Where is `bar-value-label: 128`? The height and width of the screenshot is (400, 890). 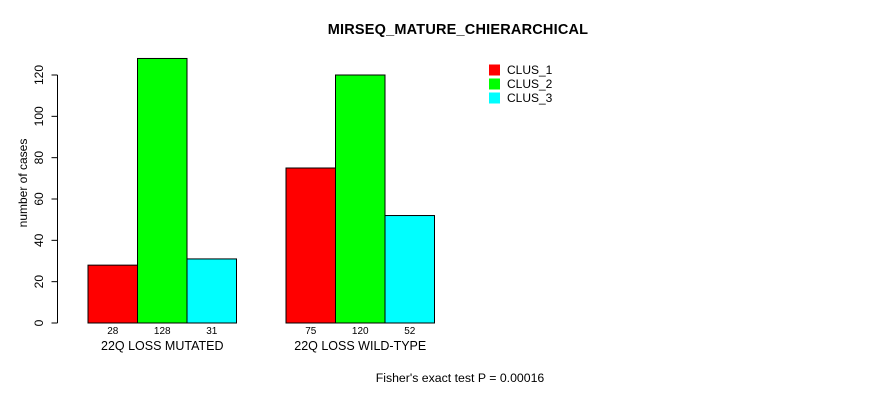
bar-value-label: 128 is located at coordinates (162, 331).